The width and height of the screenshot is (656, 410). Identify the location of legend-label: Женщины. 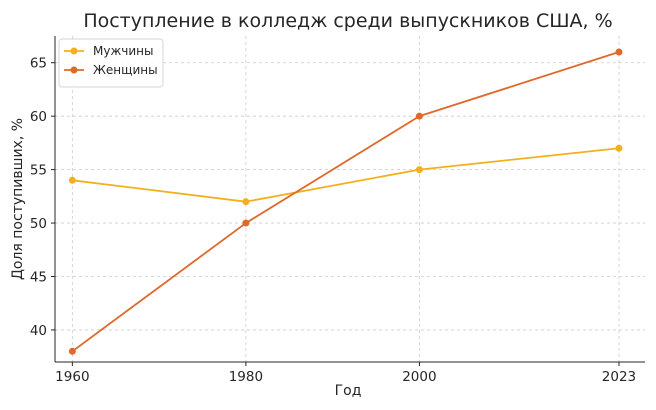
(125, 70).